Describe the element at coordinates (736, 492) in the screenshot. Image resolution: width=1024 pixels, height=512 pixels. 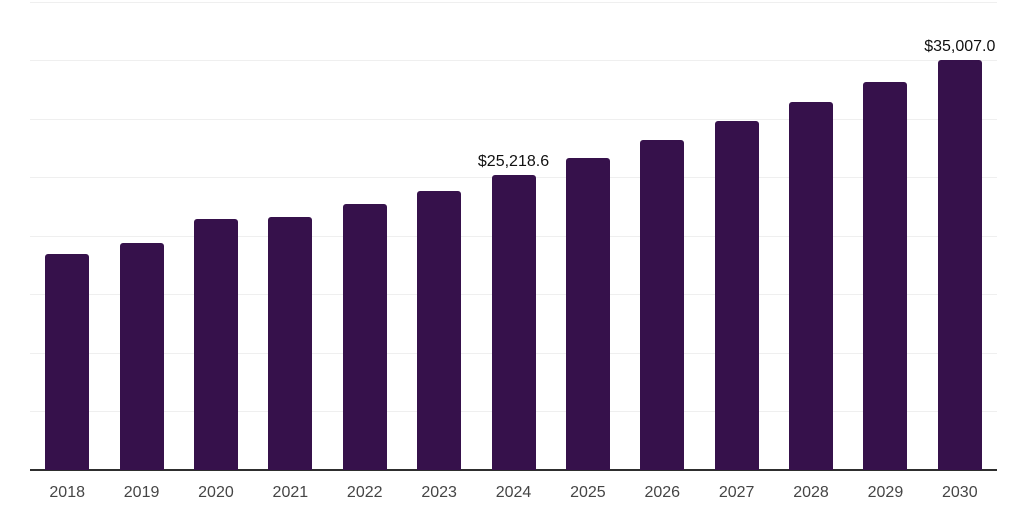
I see `x-tick-label-2027: 2027` at that location.